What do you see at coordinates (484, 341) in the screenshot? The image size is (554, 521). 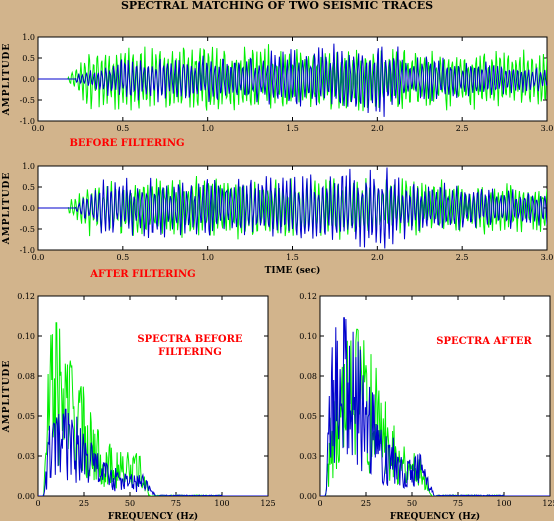 I see `annotation: SPECTRA AFTER` at bounding box center [484, 341].